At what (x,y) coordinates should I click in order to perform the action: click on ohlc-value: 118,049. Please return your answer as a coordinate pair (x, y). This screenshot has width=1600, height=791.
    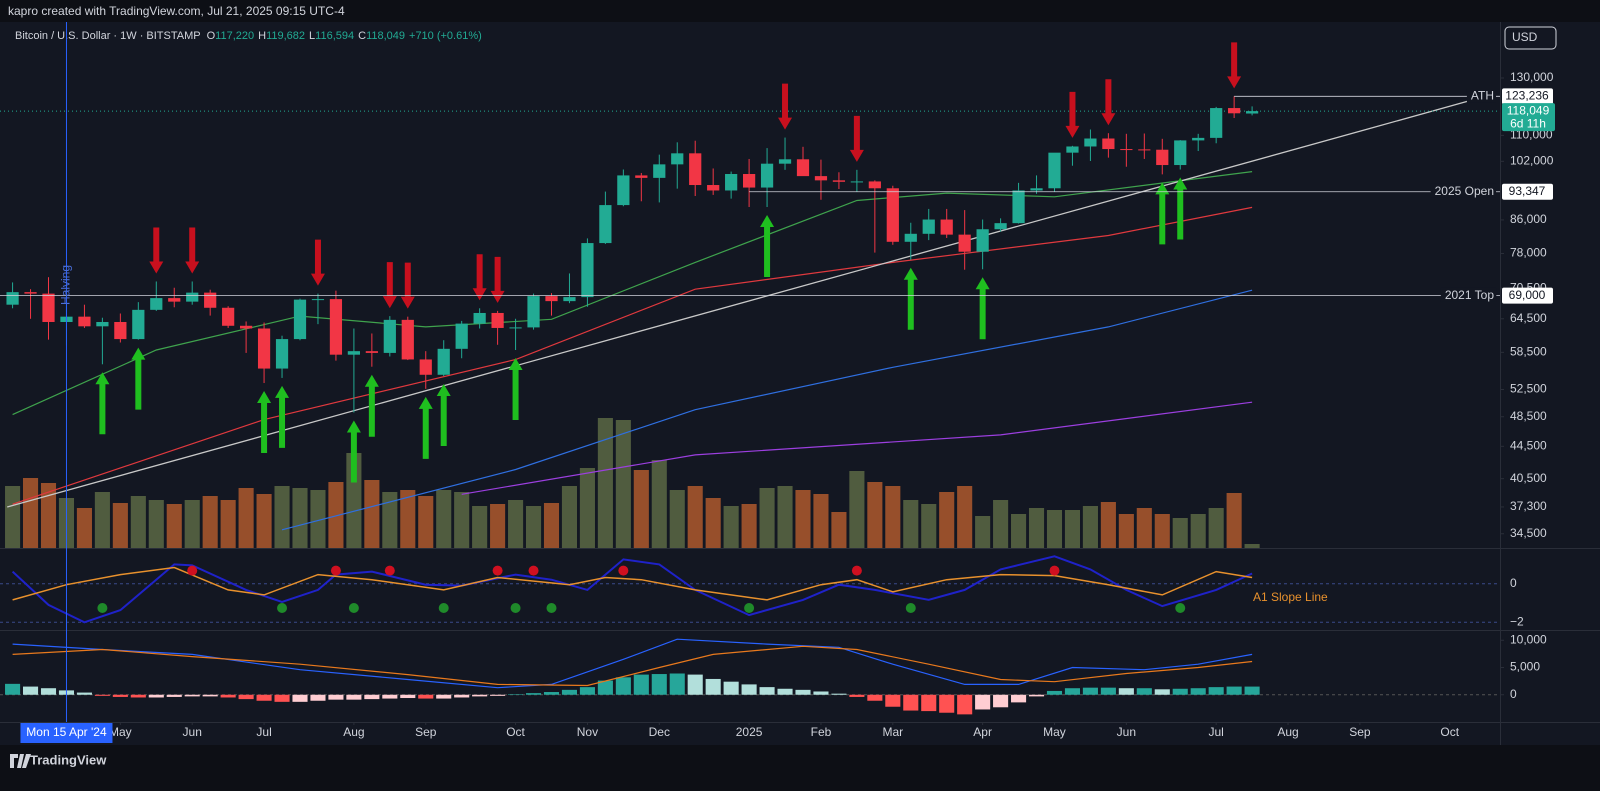
    Looking at the image, I should click on (385, 36).